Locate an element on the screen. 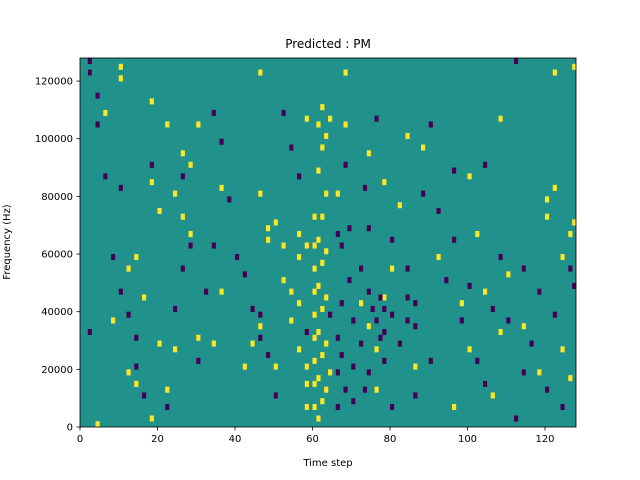 The width and height of the screenshot is (640, 480). y-tick-label: 20000 is located at coordinates (57, 370).